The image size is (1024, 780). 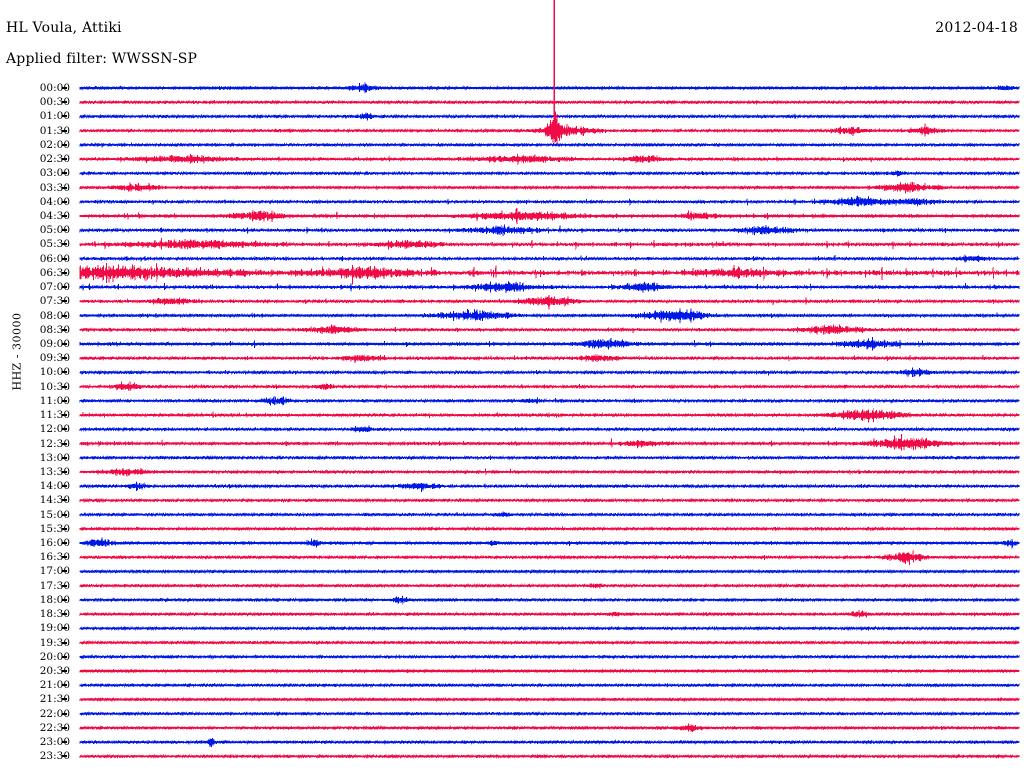 What do you see at coordinates (54, 230) in the screenshot?
I see `row-time-label: 05:00` at bounding box center [54, 230].